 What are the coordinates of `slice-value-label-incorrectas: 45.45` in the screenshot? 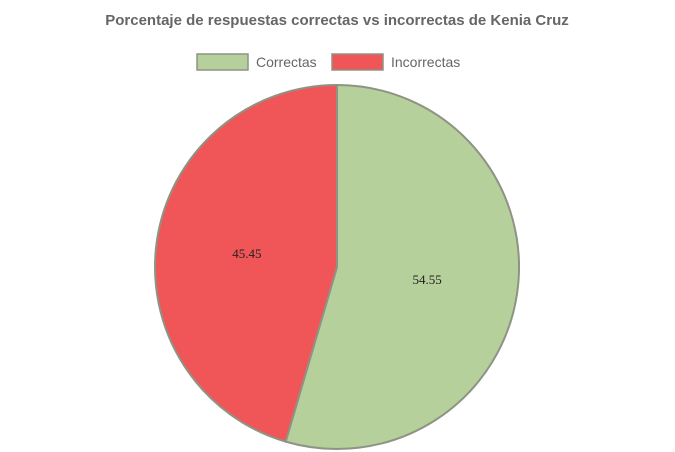 It's located at (246, 253).